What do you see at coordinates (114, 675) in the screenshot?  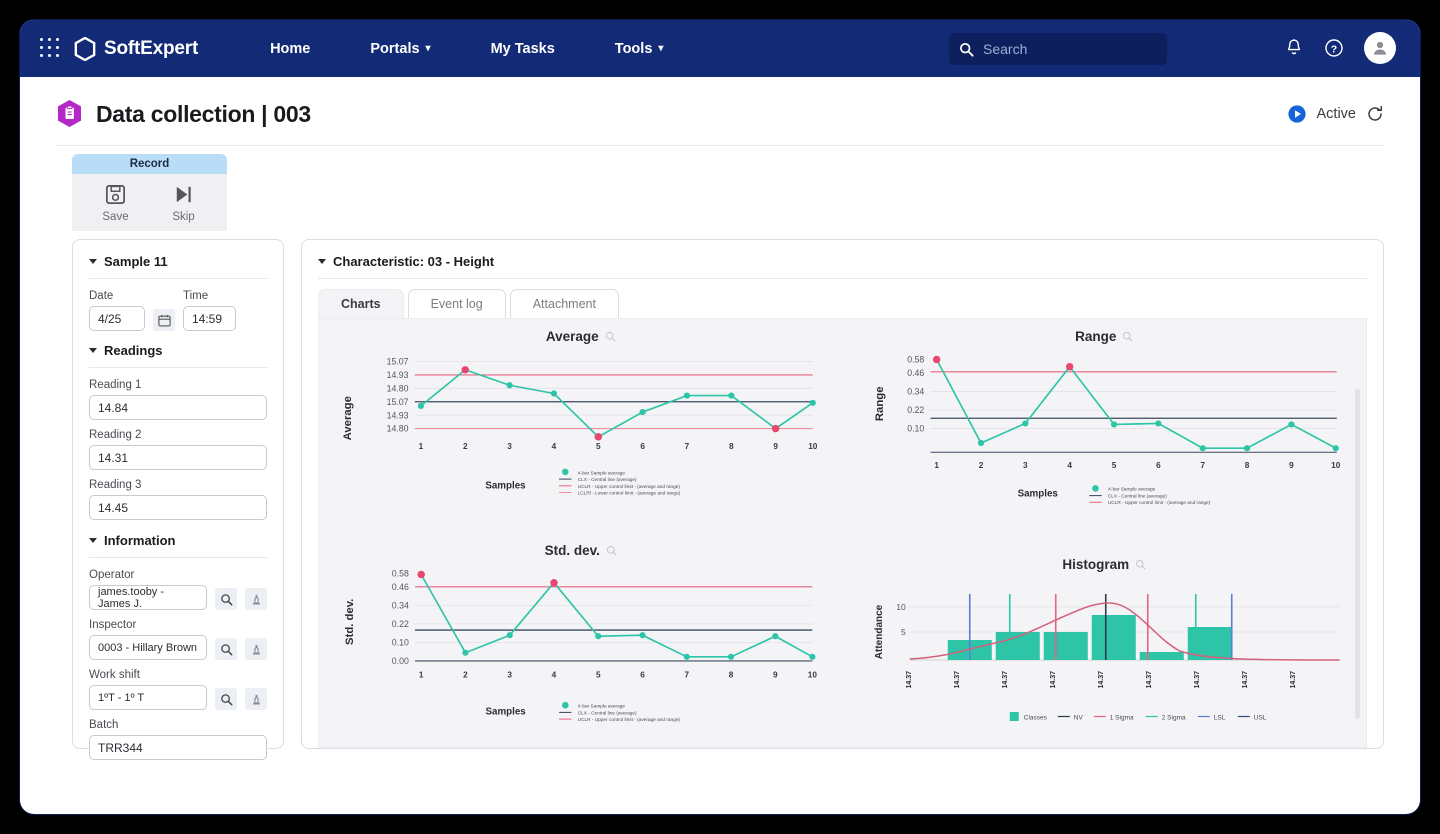 I see `workshift-label: Work shift` at bounding box center [114, 675].